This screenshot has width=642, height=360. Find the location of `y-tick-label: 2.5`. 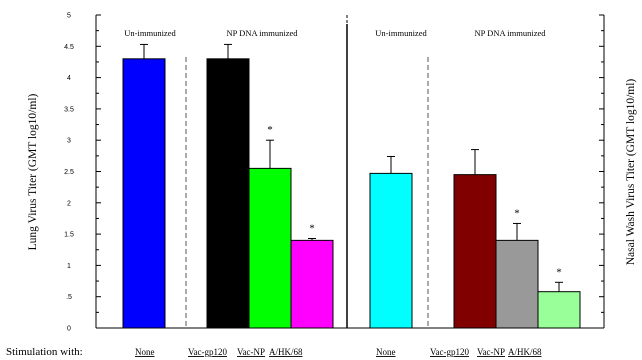

y-tick-label: 2.5 is located at coordinates (69, 172).